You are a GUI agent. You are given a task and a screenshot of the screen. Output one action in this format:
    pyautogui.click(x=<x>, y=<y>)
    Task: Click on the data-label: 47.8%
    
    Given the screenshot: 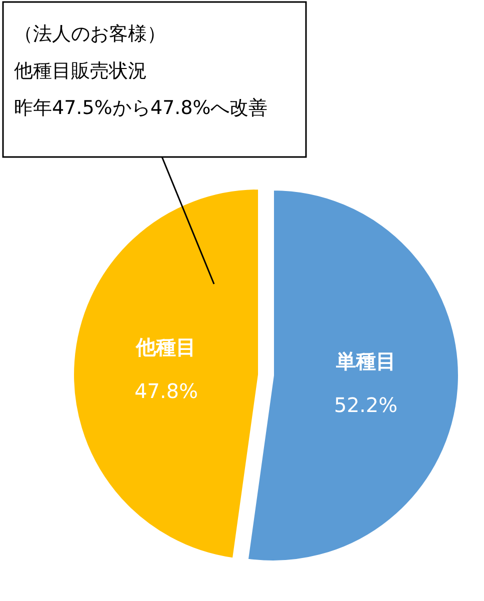 What is the action you would take?
    pyautogui.click(x=166, y=391)
    